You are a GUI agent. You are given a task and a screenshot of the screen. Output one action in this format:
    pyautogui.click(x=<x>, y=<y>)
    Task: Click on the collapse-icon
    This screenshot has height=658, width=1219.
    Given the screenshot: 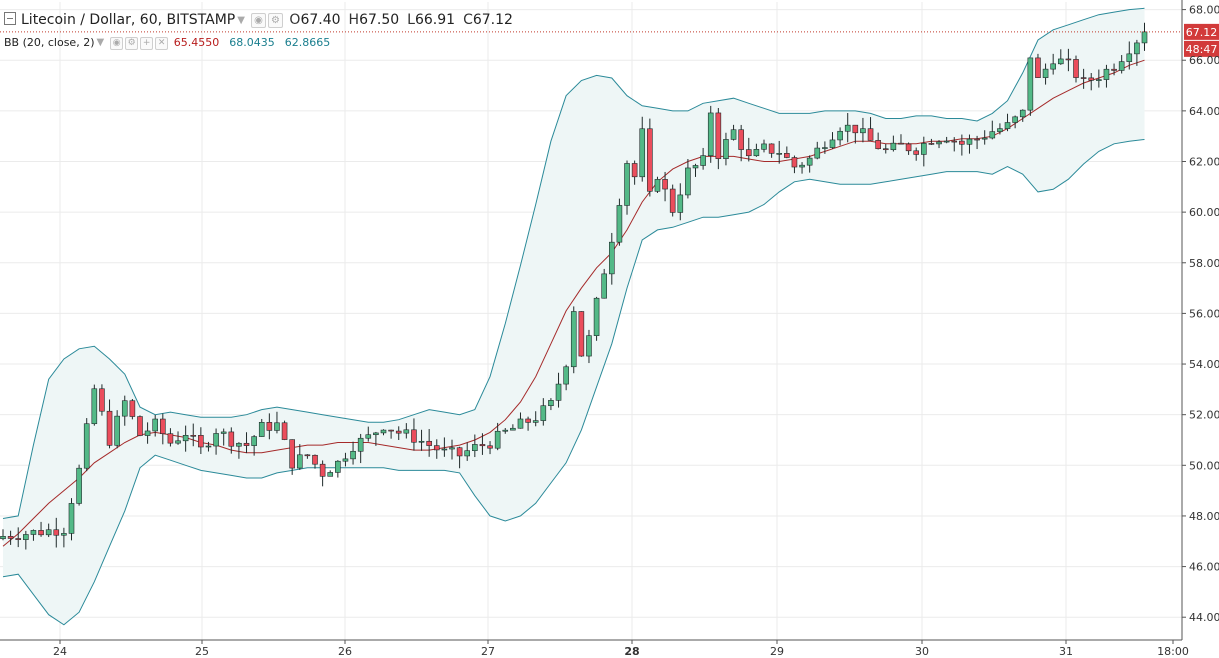 What is the action you would take?
    pyautogui.click(x=10, y=18)
    